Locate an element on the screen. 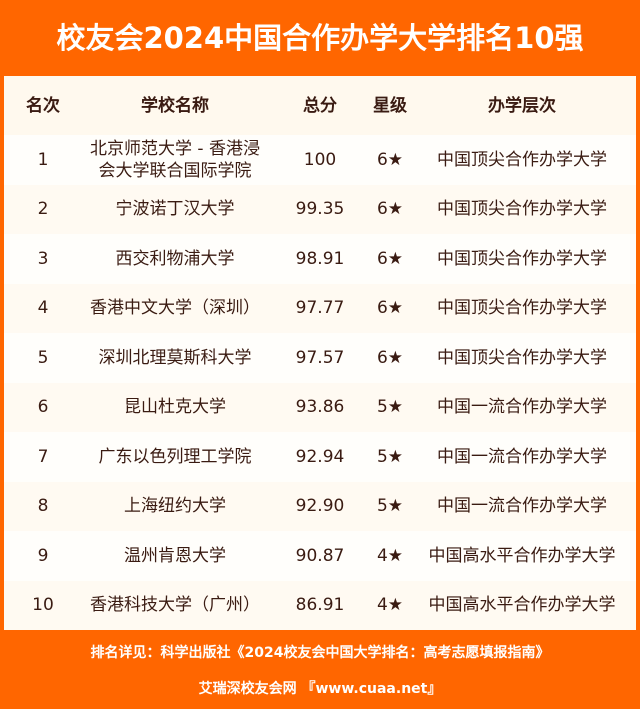 The height and width of the screenshot is (709, 640). cell-score: 86.91 is located at coordinates (320, 605).